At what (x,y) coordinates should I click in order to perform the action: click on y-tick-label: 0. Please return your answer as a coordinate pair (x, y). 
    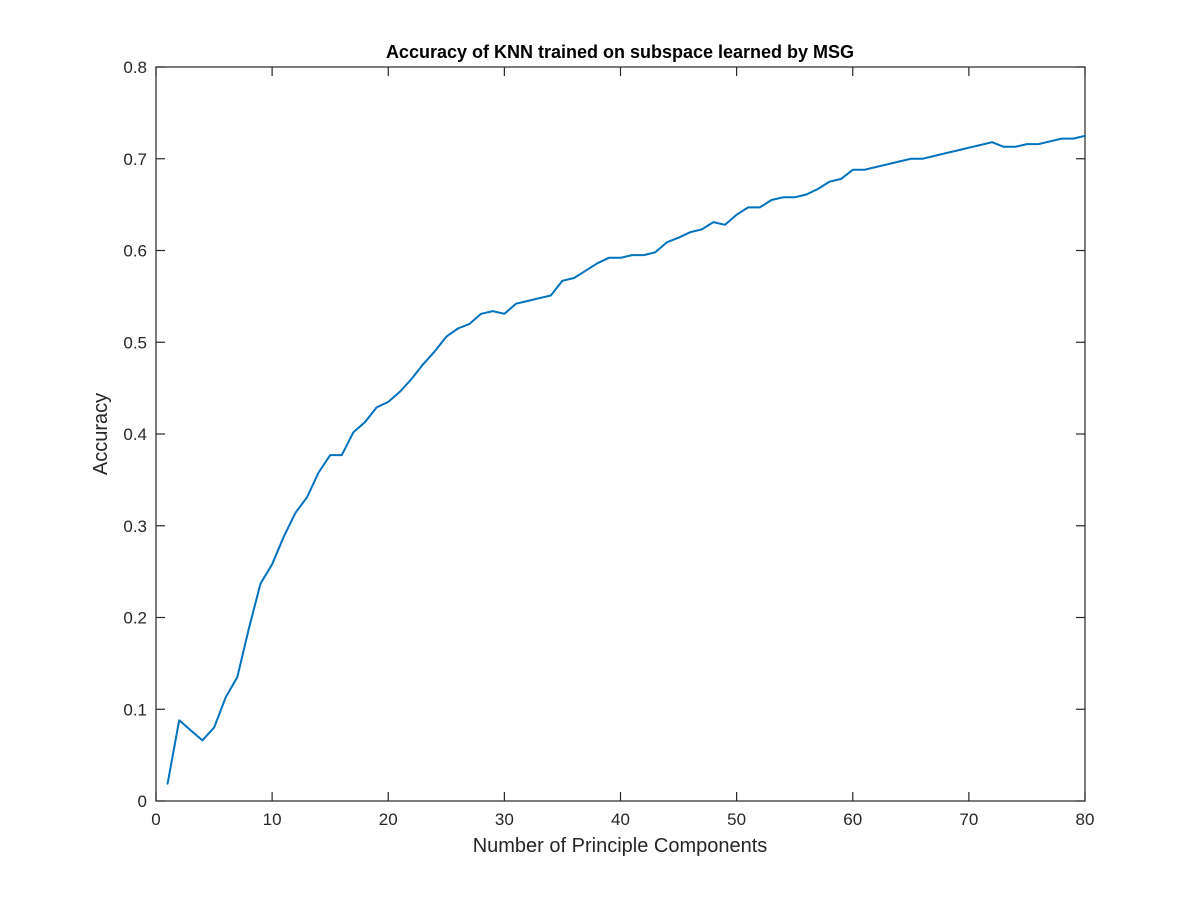
    Looking at the image, I should click on (142, 801).